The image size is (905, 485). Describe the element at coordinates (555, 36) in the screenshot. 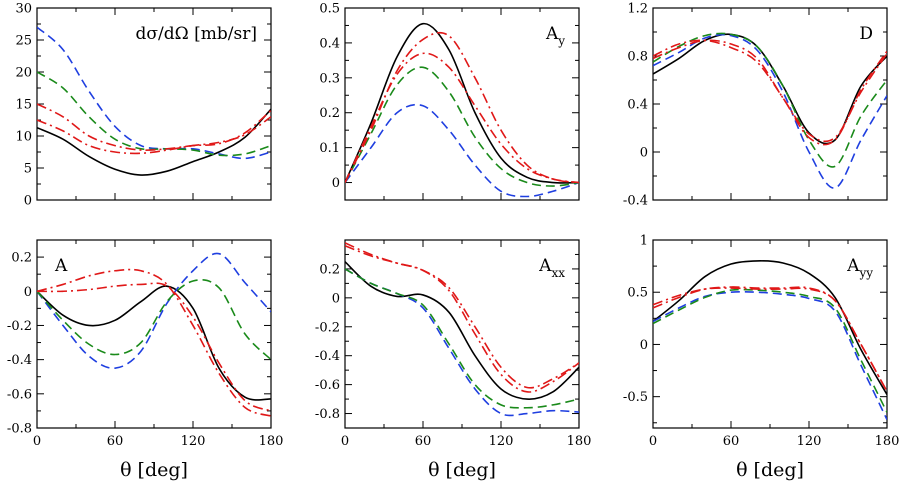

I see `panel-title: Ay` at that location.